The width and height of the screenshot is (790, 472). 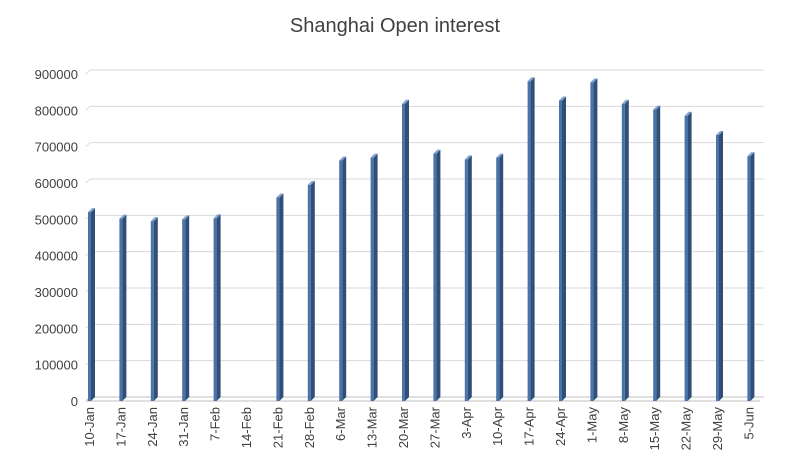 I want to click on x-tick-label: 10-Jan, so click(x=89, y=427).